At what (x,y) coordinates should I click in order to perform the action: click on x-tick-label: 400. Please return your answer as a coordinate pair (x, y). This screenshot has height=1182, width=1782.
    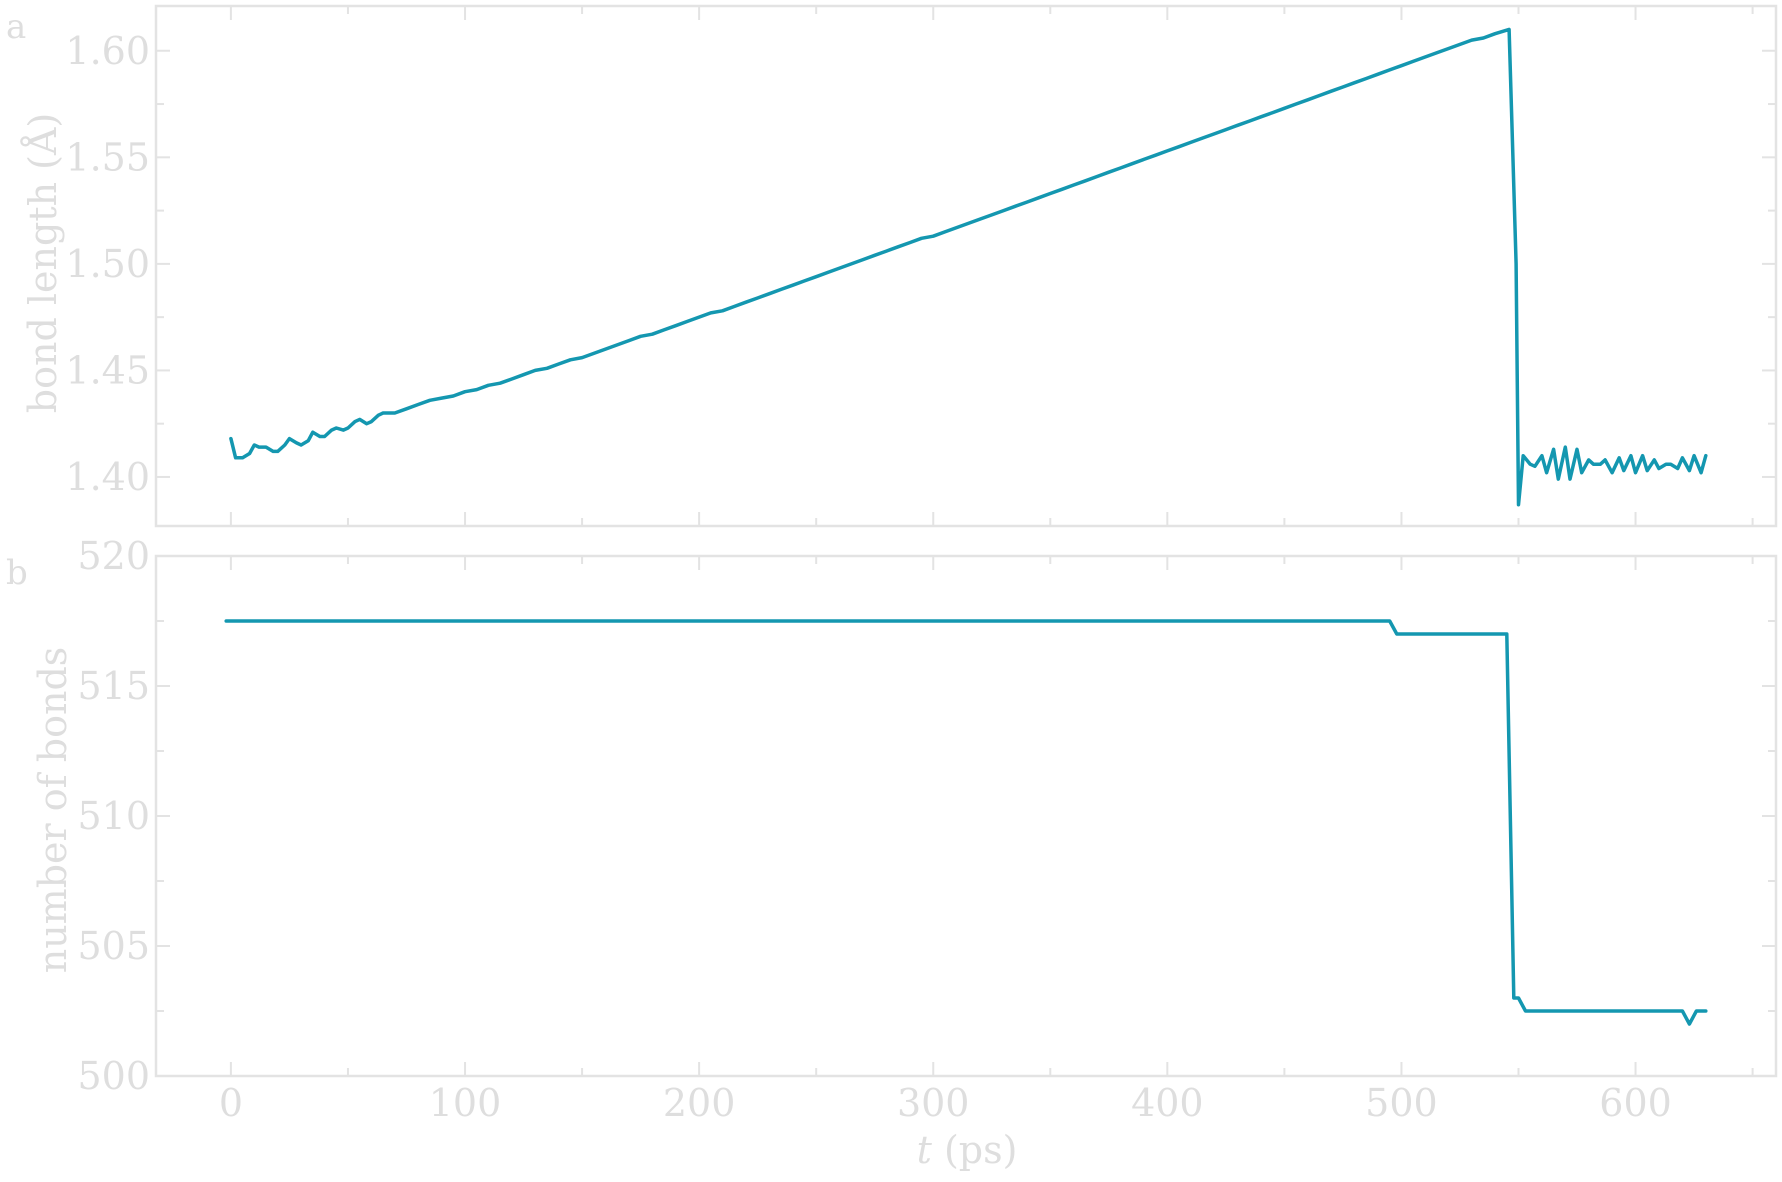
    Looking at the image, I should click on (1167, 1103).